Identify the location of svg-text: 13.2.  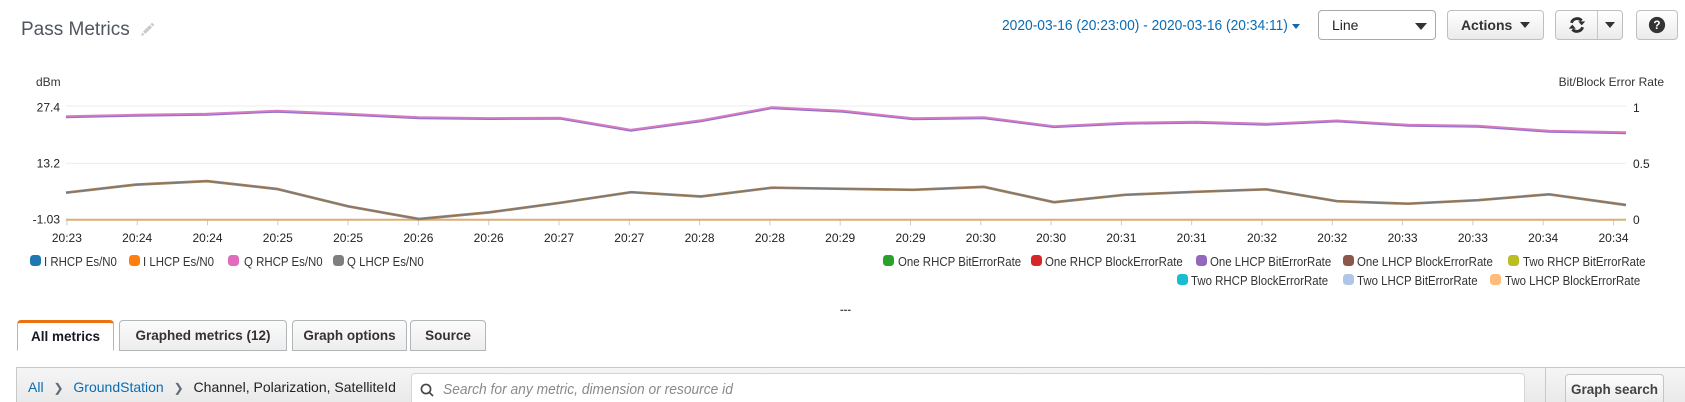
(49, 163).